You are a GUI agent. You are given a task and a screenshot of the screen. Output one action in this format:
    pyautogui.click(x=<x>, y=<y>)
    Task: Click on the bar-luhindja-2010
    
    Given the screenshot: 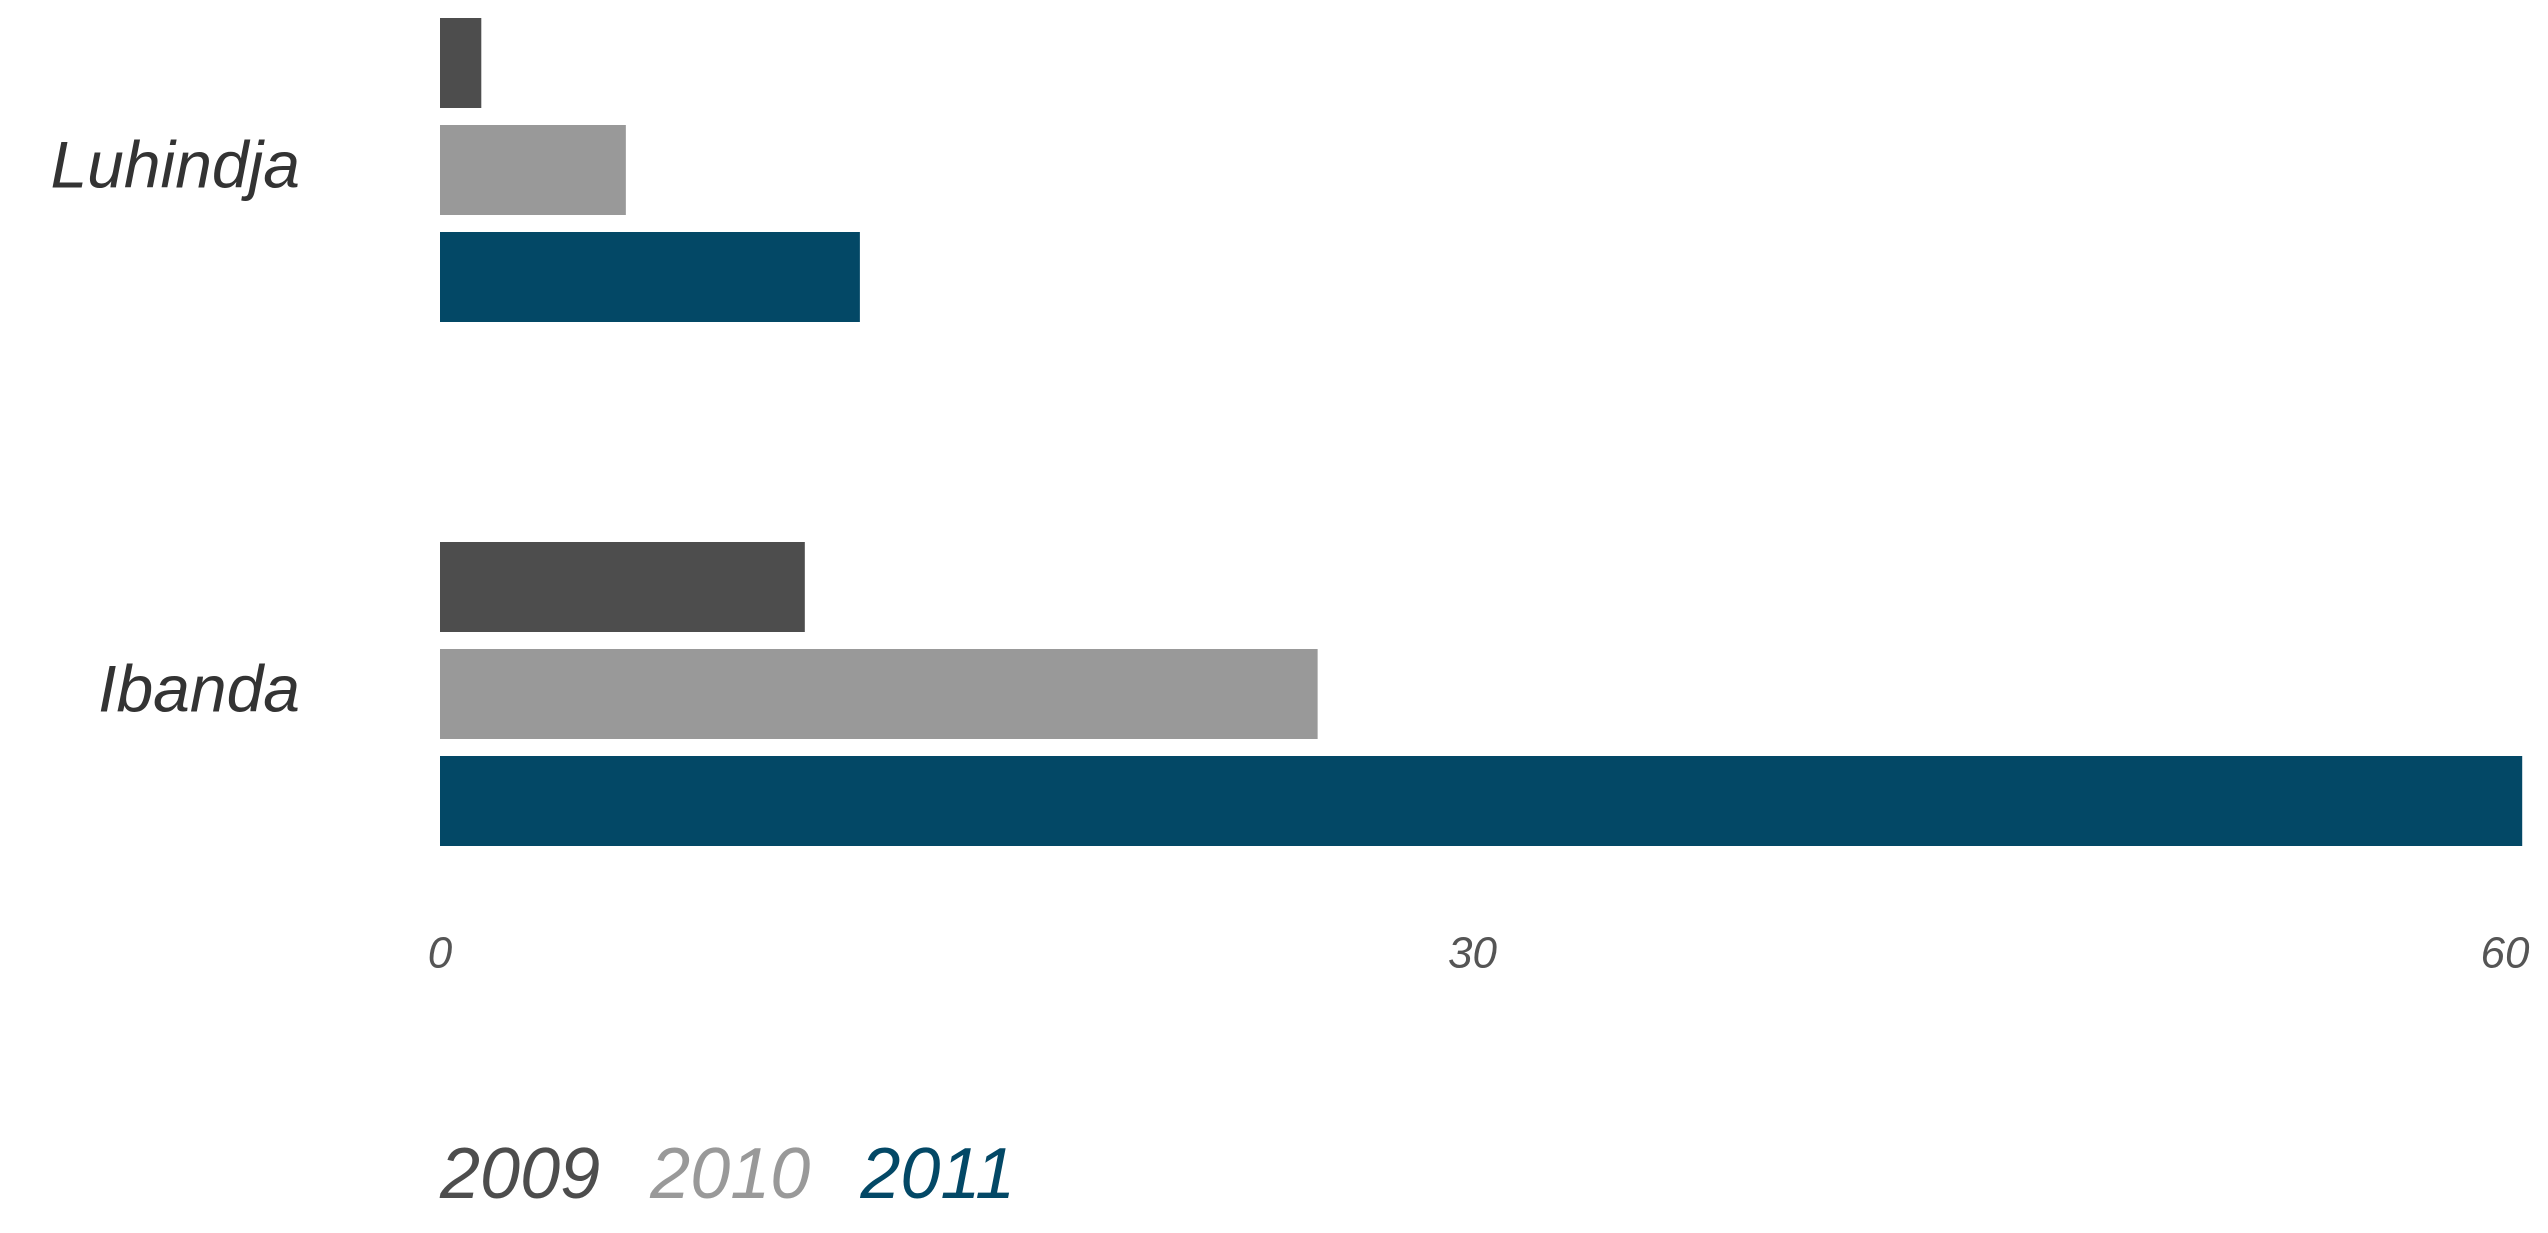 What is the action you would take?
    pyautogui.click(x=533, y=170)
    